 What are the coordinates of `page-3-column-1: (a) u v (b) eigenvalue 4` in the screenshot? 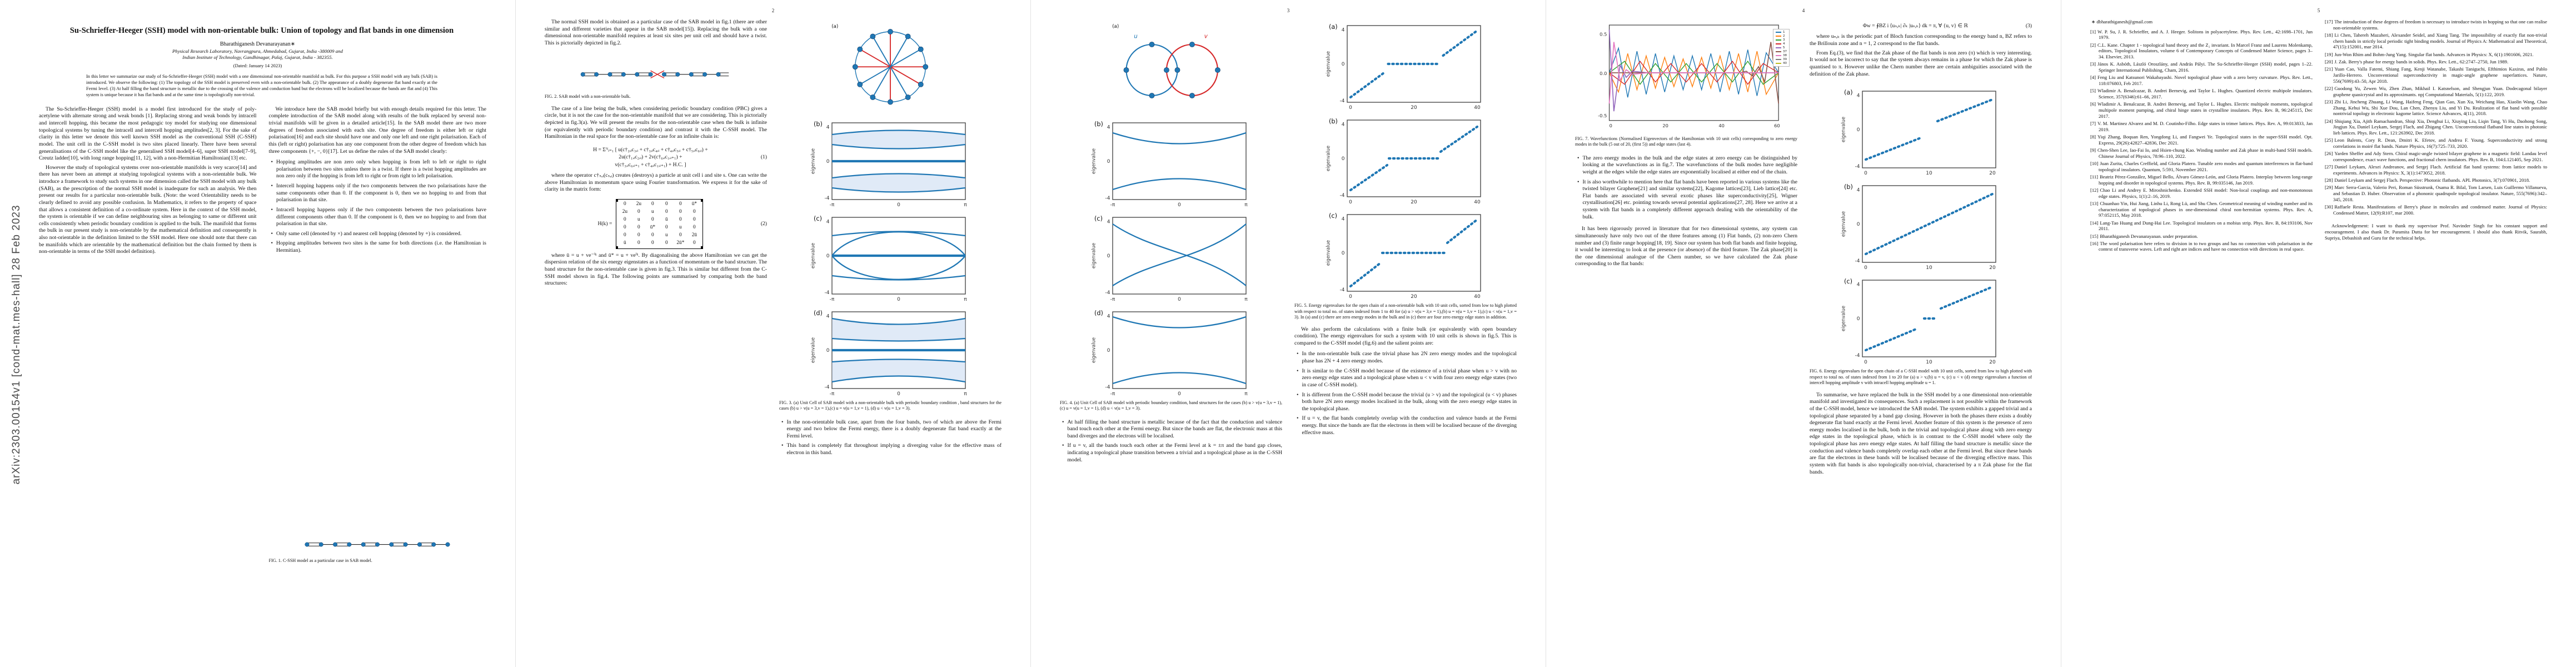 It's located at (1171, 336).